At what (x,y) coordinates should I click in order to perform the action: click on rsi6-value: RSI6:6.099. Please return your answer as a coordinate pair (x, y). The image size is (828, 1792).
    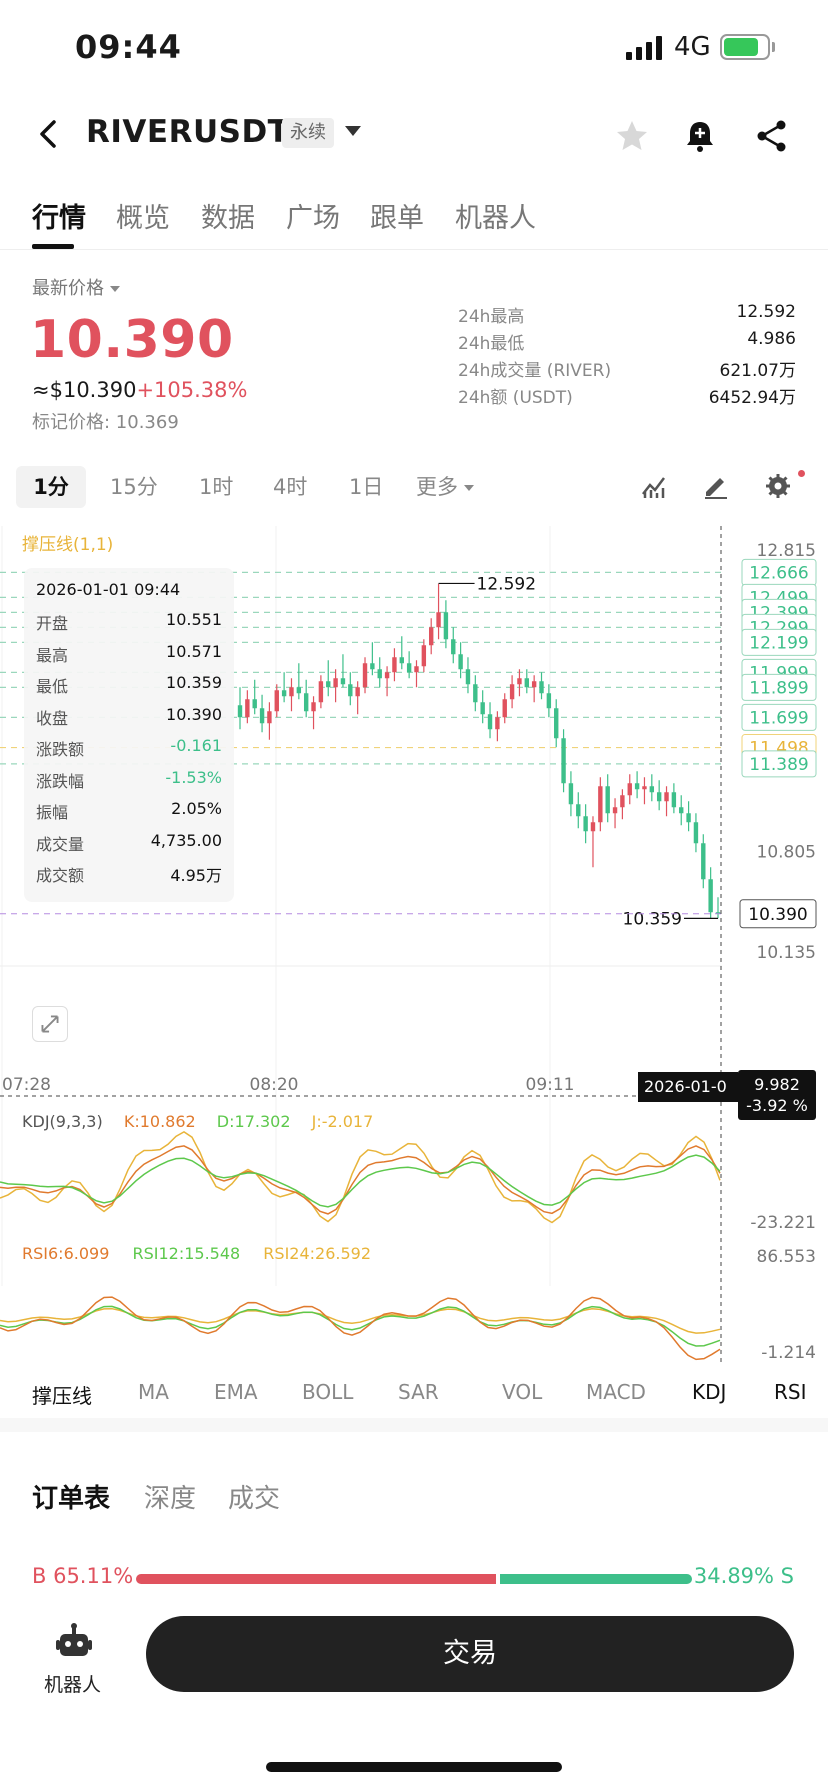
    Looking at the image, I should click on (66, 1253).